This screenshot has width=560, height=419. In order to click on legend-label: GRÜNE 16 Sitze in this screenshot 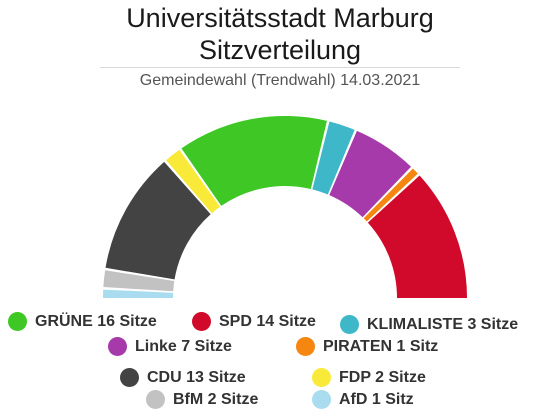, I will do `click(96, 321)`.